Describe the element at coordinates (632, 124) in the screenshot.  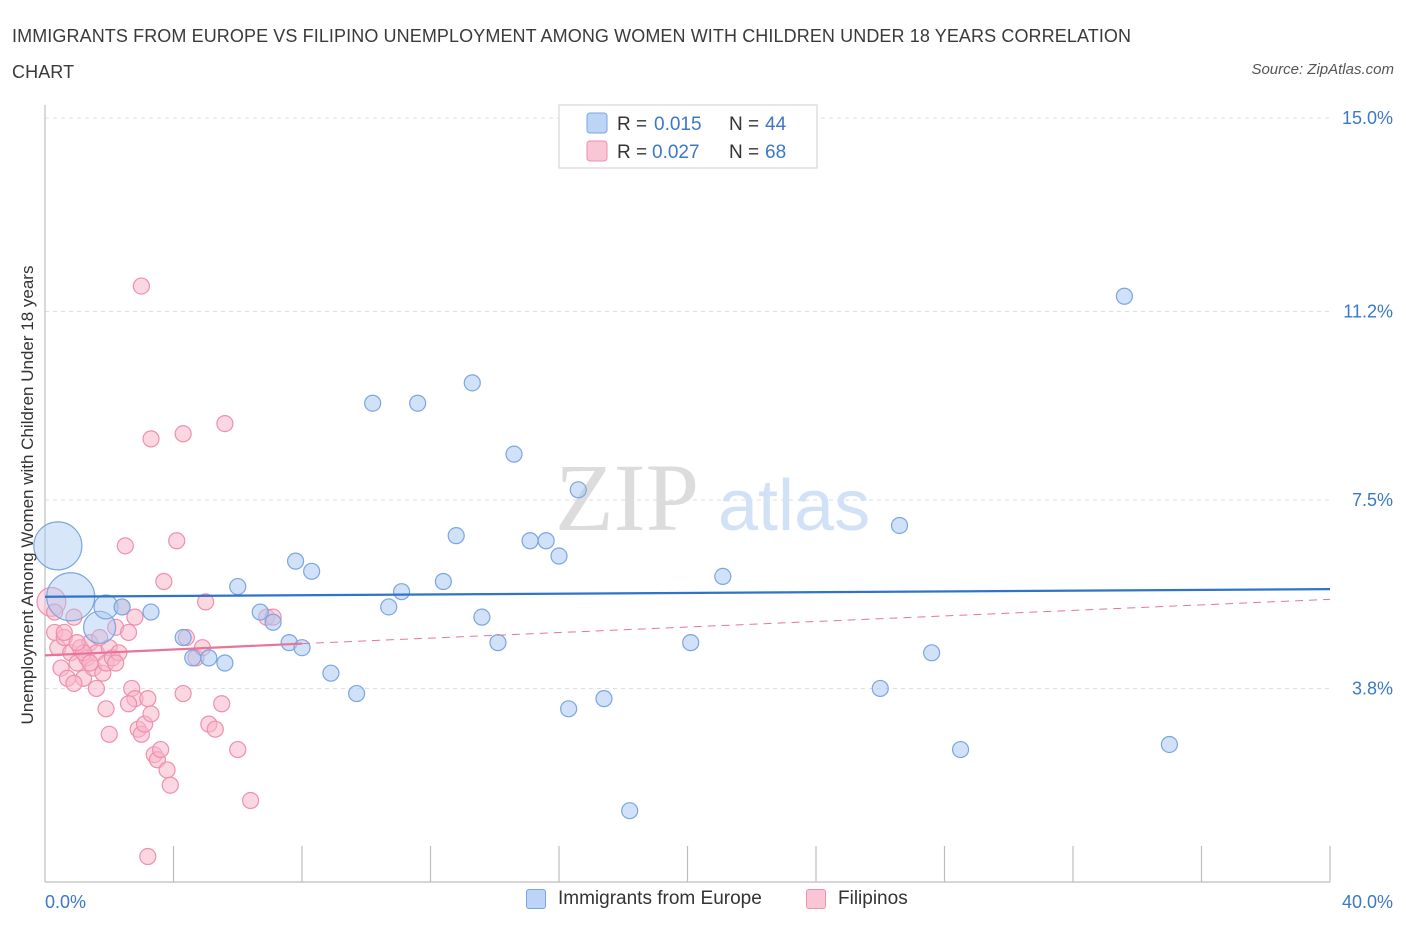
I see `legend-r-label-europe: R =` at that location.